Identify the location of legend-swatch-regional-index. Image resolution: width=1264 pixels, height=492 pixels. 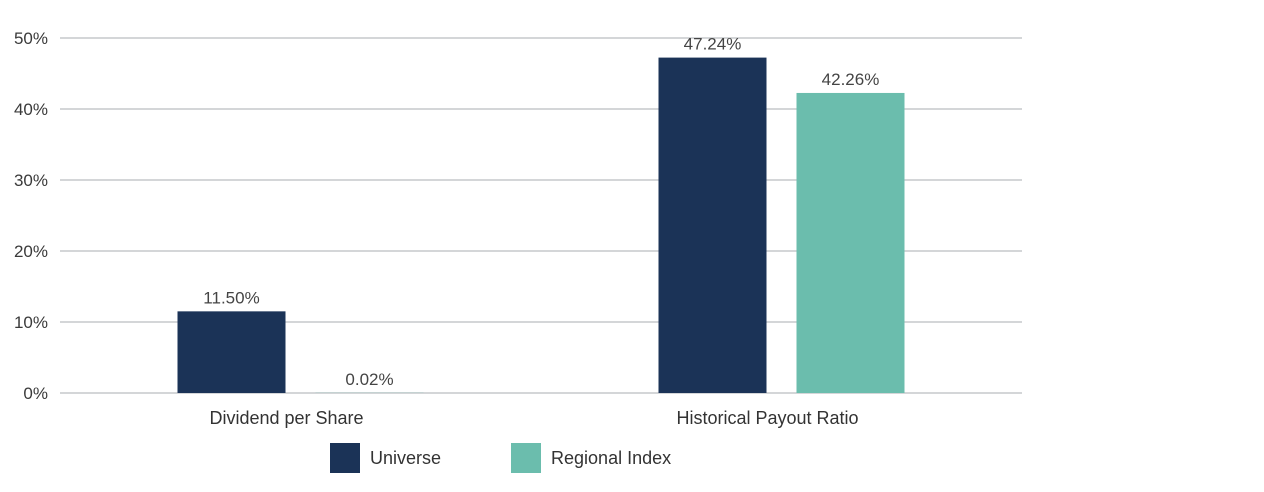
(526, 458).